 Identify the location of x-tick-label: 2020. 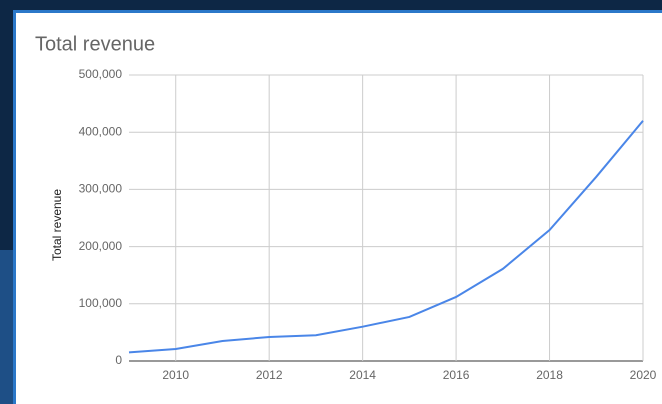
(643, 375).